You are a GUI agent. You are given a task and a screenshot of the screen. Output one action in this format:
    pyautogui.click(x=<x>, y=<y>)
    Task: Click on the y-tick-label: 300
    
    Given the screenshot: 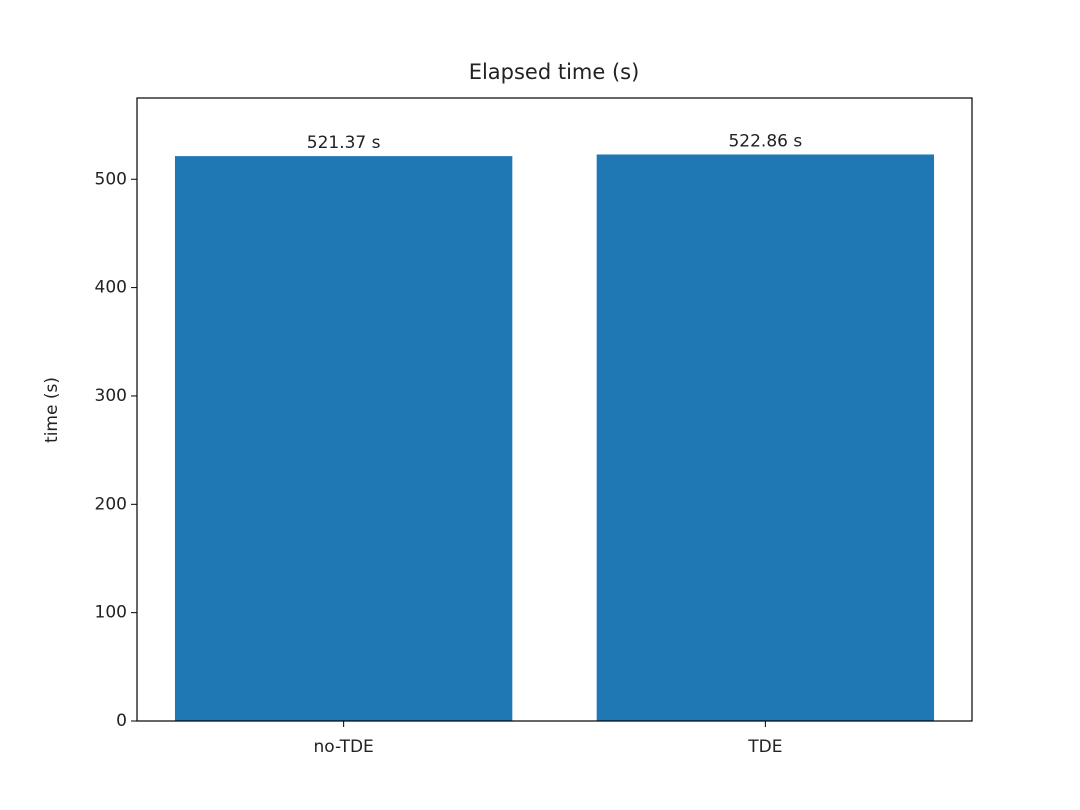 What is the action you would take?
    pyautogui.click(x=111, y=396)
    